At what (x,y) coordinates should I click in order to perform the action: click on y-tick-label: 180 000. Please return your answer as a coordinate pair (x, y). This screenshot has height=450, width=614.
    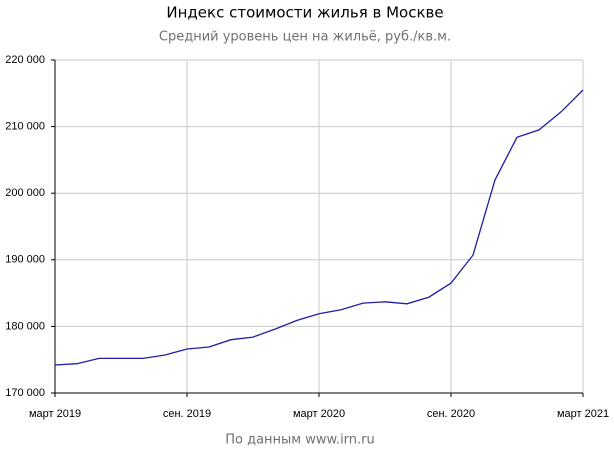
    Looking at the image, I should click on (25, 326).